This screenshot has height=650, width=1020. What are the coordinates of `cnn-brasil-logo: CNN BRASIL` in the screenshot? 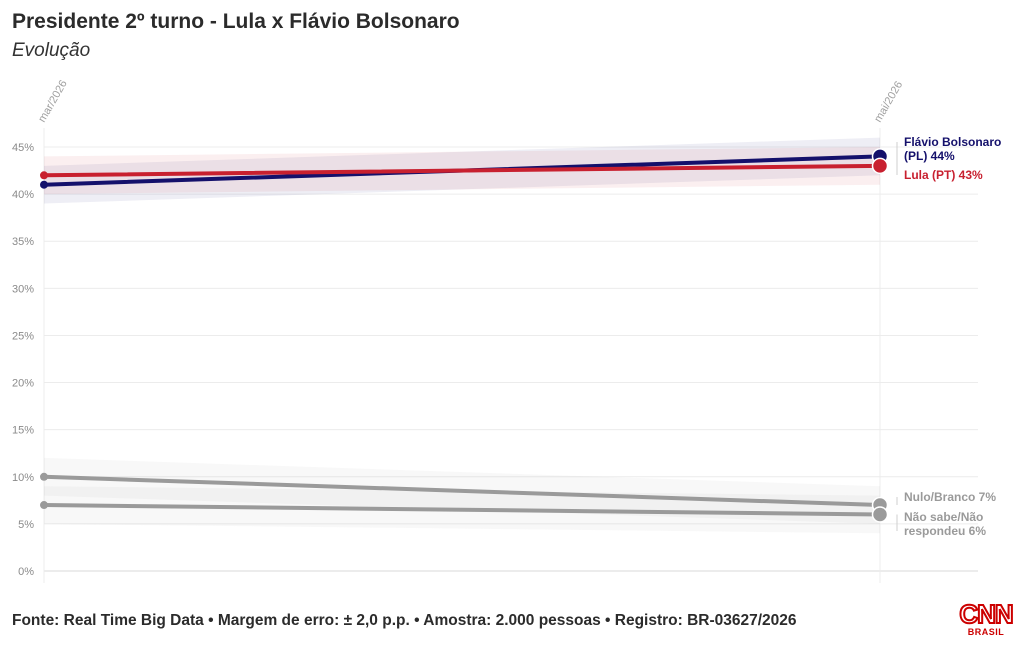 It's located at (986, 618).